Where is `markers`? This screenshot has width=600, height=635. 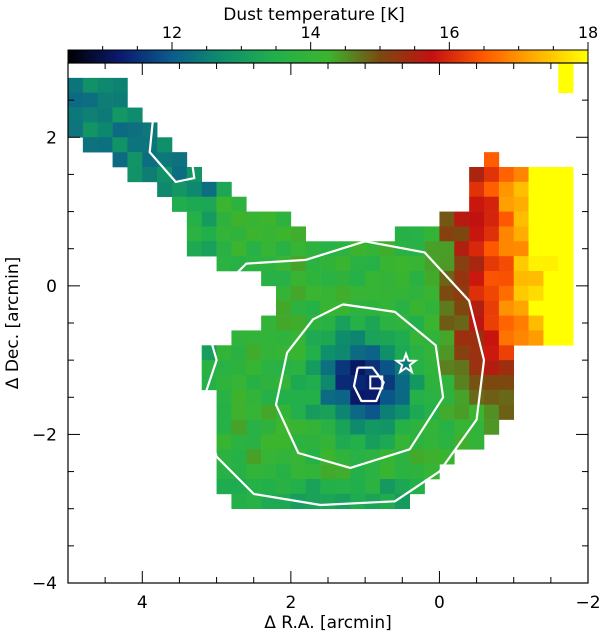 markers is located at coordinates (394, 370).